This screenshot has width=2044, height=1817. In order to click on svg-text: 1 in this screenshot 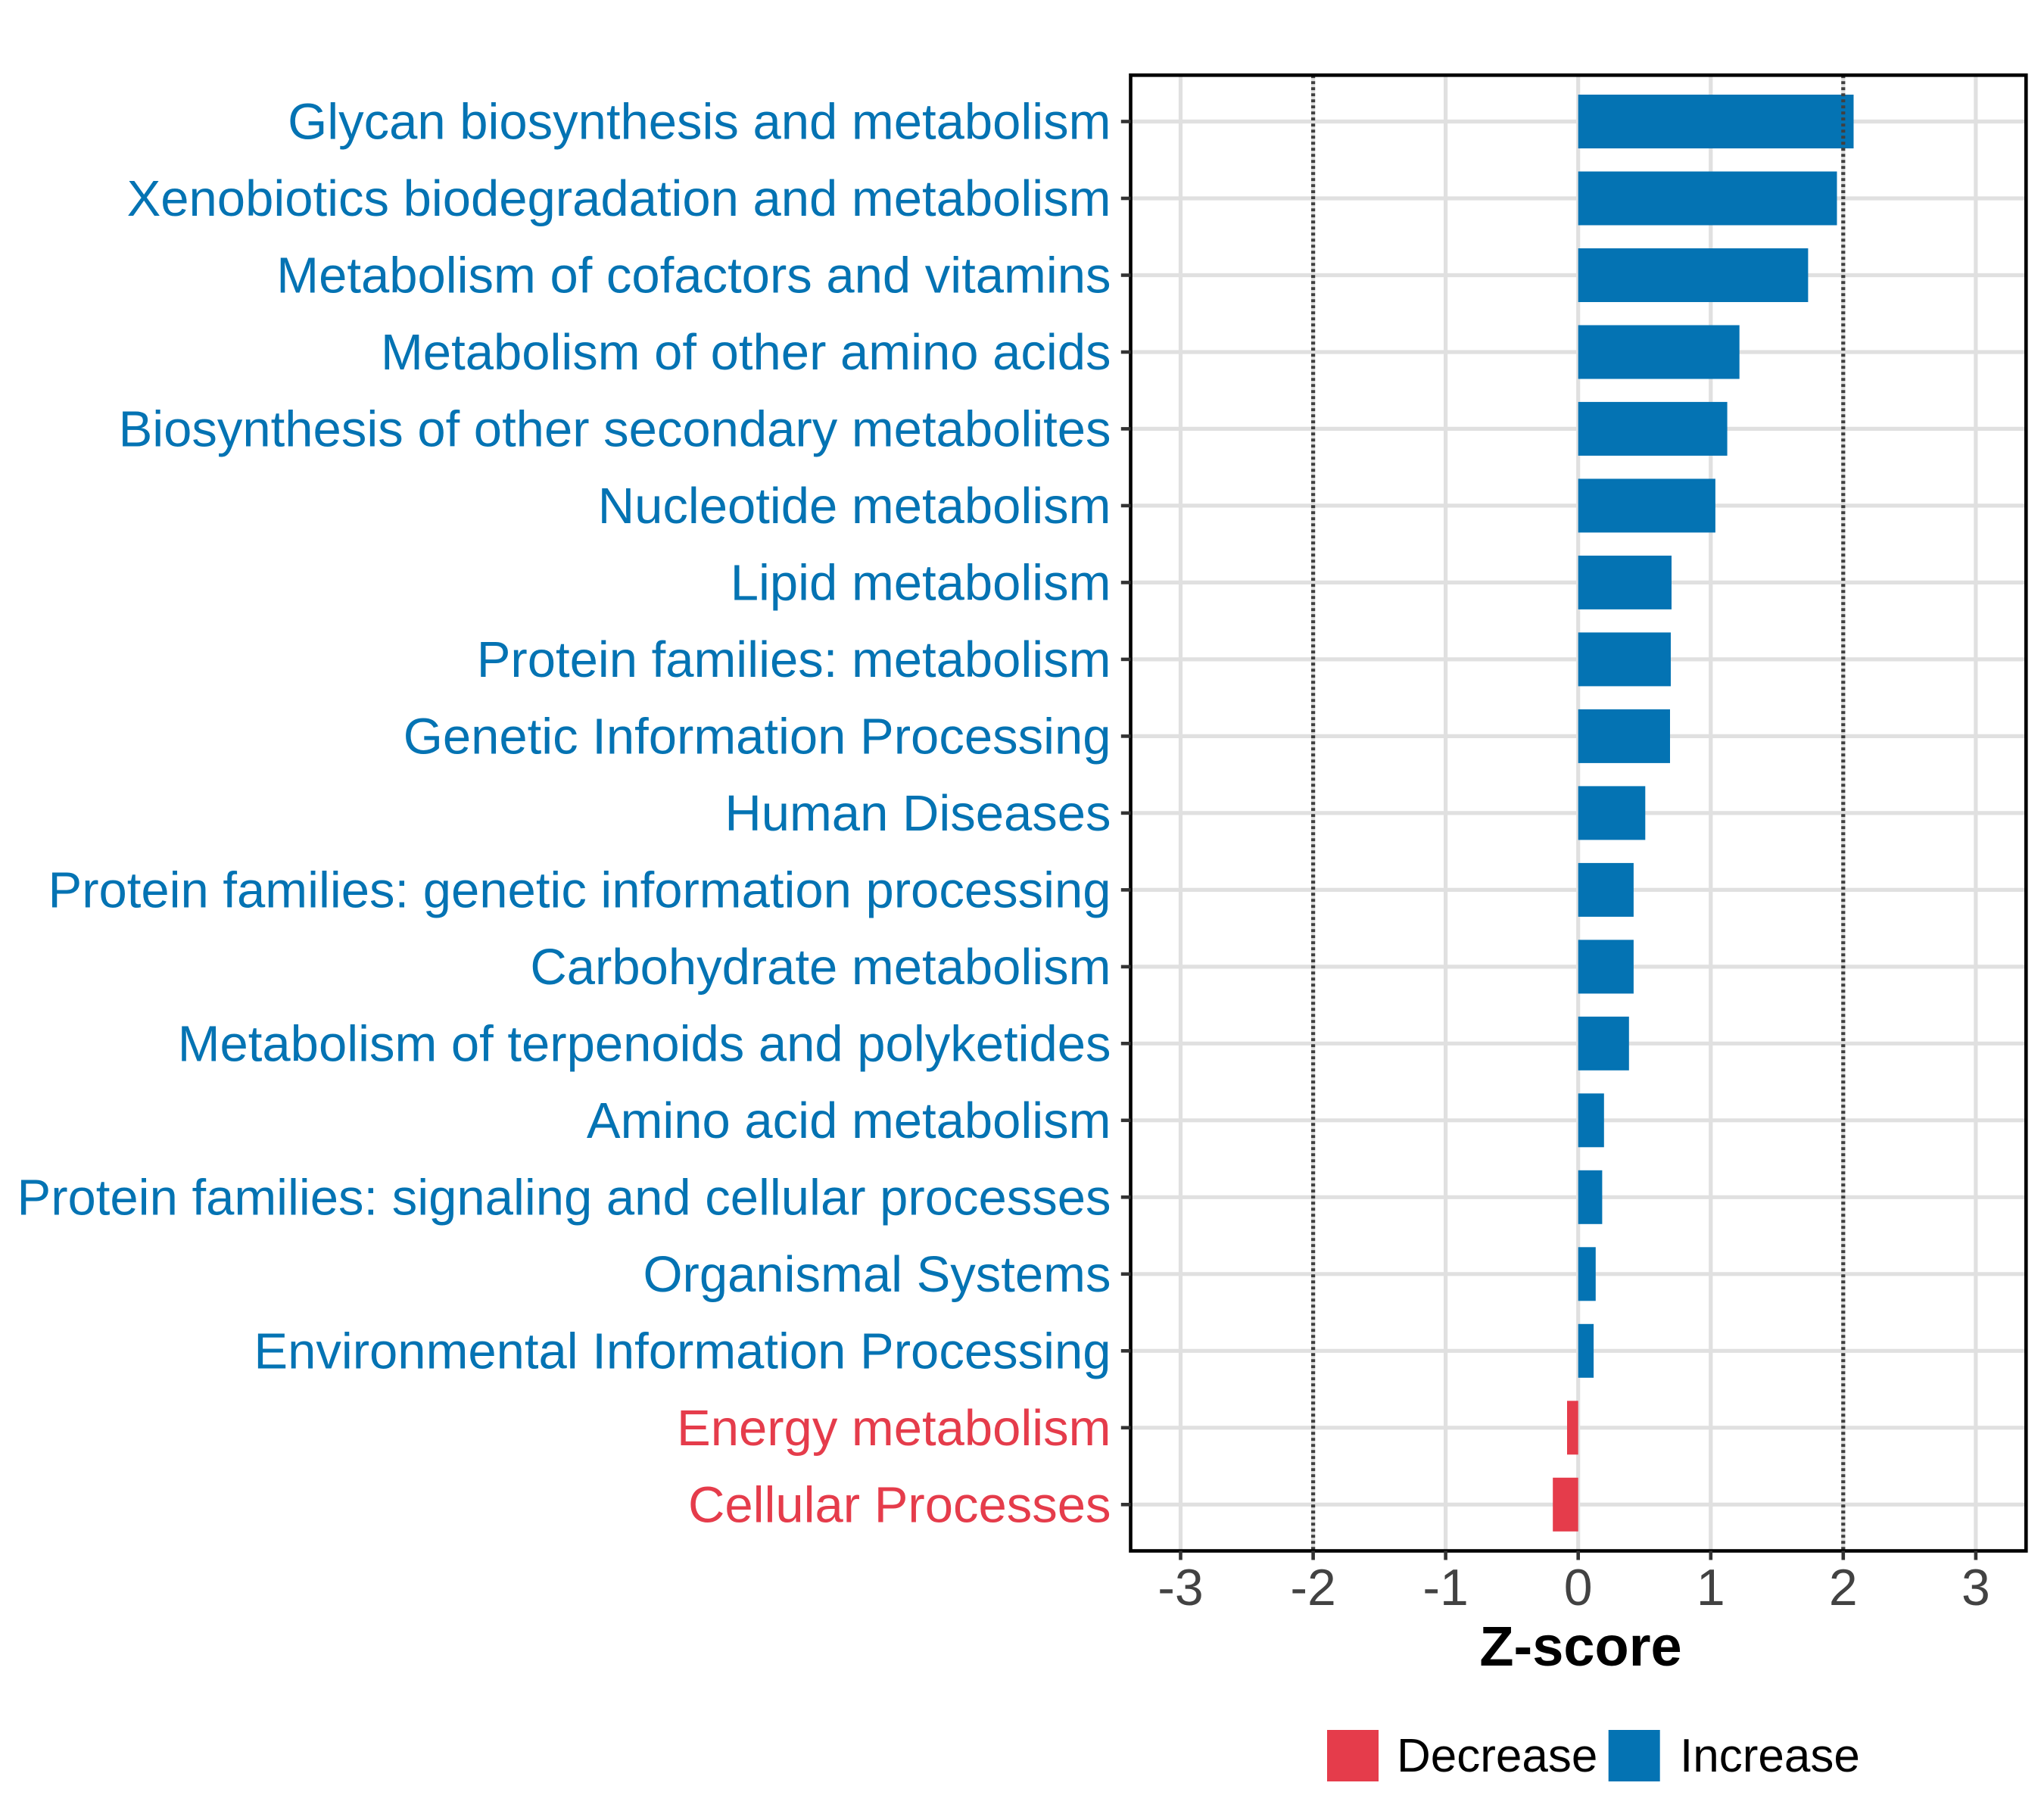, I will do `click(1711, 1587)`.